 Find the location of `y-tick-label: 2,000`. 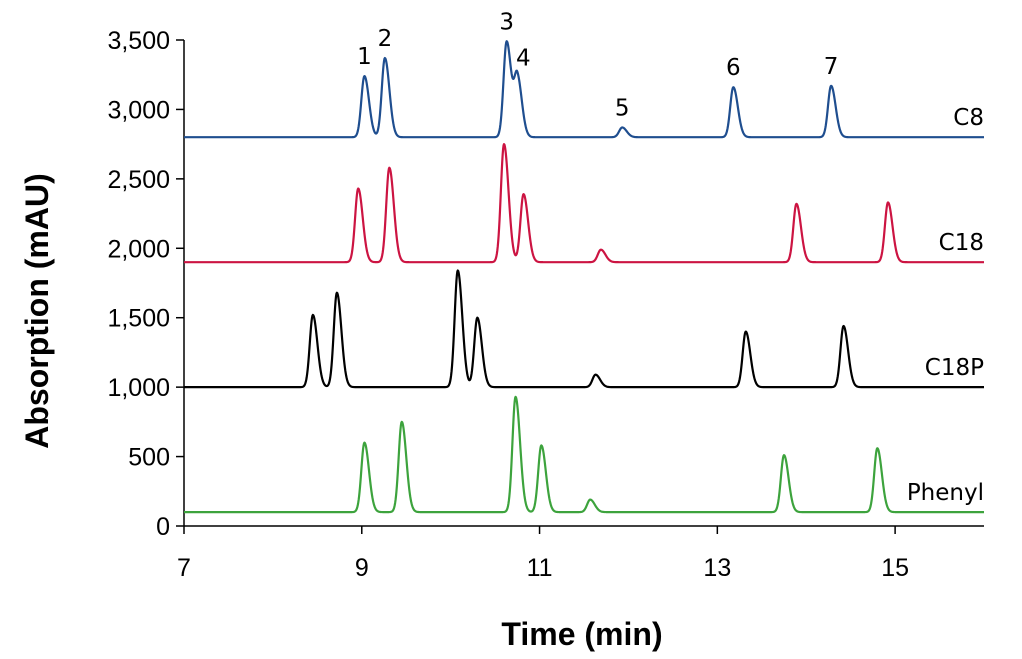

y-tick-label: 2,000 is located at coordinates (138, 249).